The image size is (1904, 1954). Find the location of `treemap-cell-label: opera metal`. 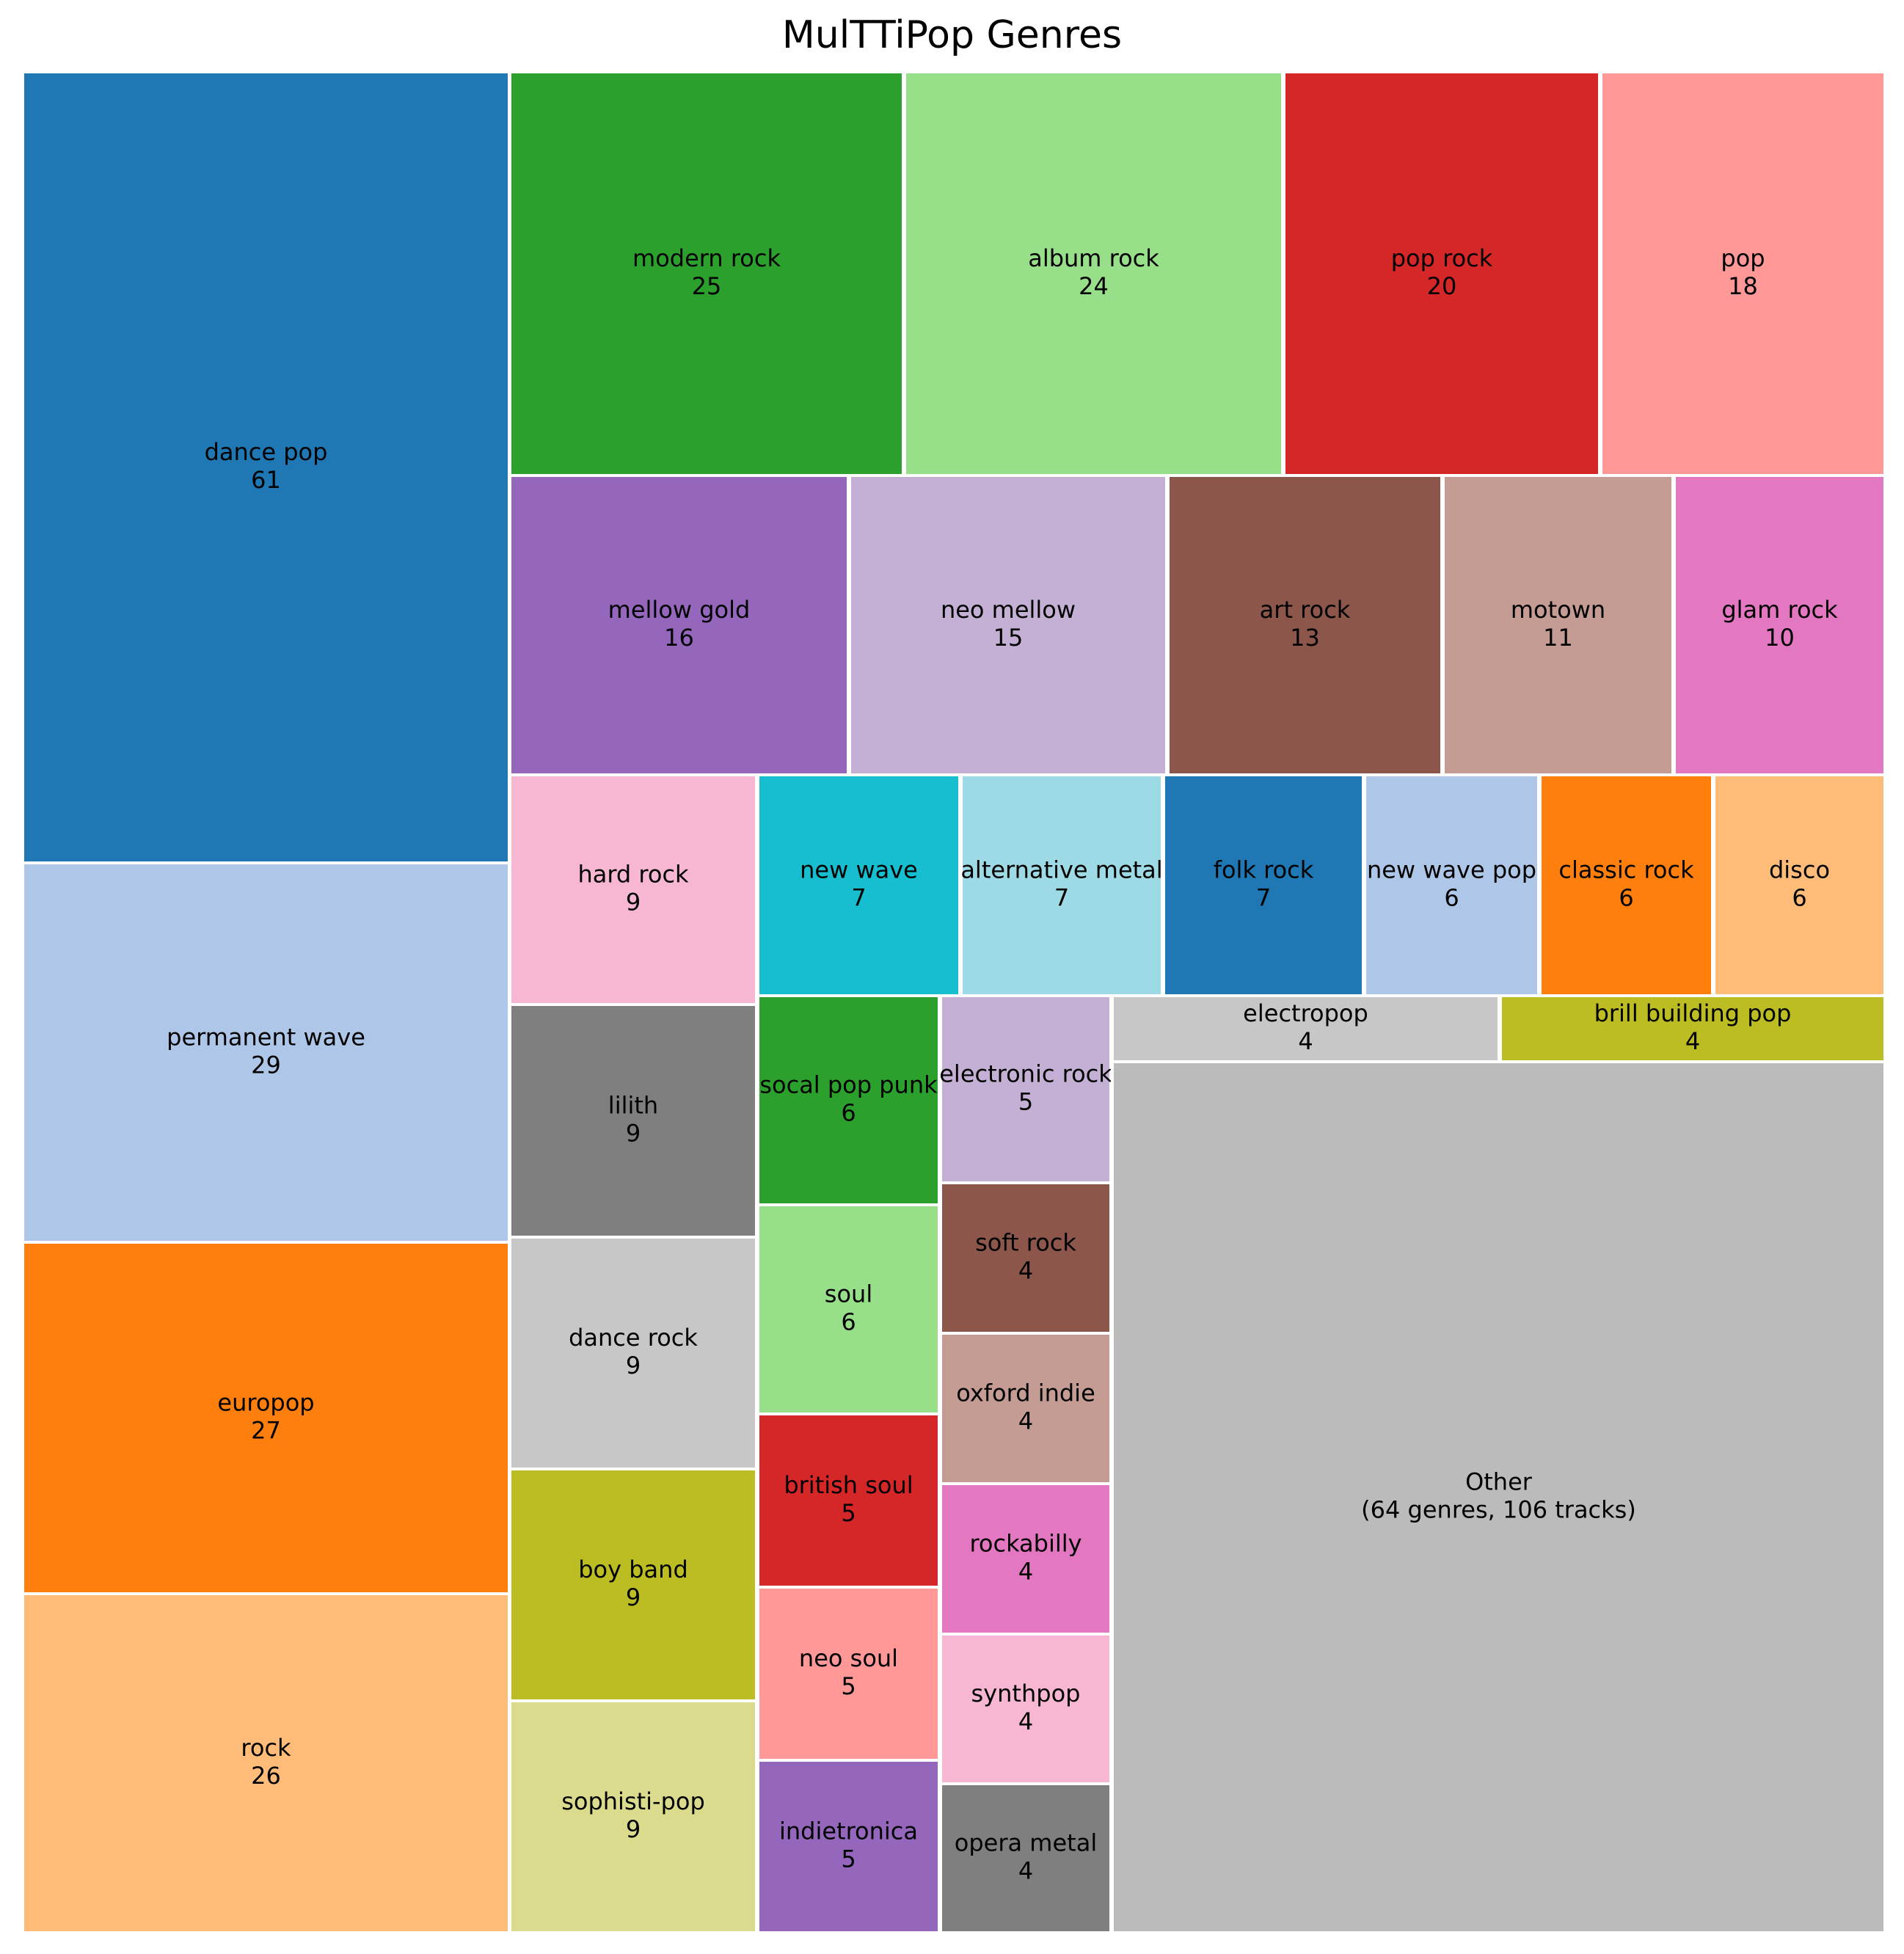

treemap-cell-label: opera metal is located at coordinates (1026, 1843).